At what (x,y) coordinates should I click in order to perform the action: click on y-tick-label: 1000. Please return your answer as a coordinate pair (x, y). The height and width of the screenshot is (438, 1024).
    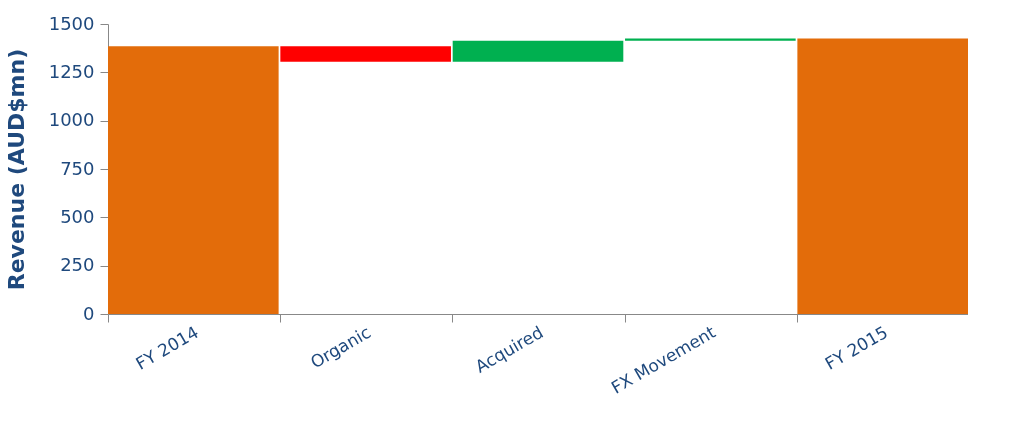
    Looking at the image, I should click on (71, 120).